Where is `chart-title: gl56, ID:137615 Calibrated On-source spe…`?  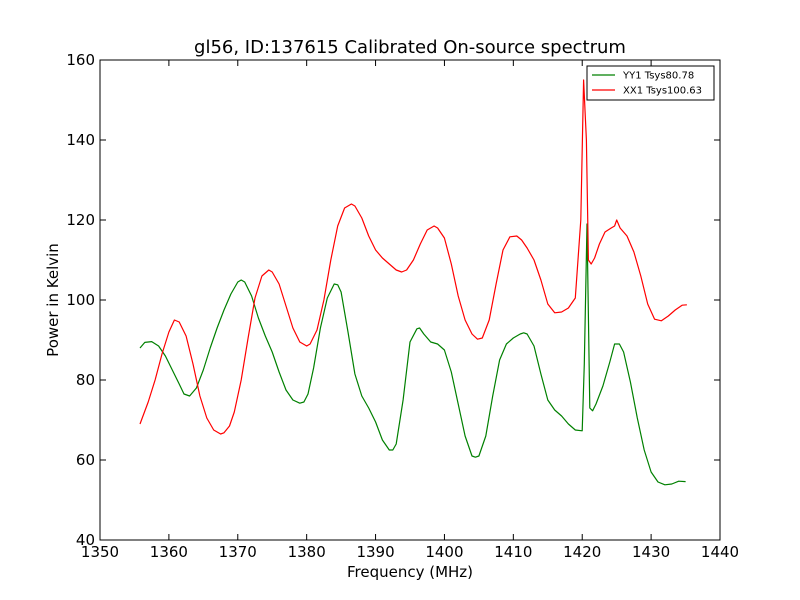 chart-title: gl56, ID:137615 Calibrated On-source spe… is located at coordinates (410, 47).